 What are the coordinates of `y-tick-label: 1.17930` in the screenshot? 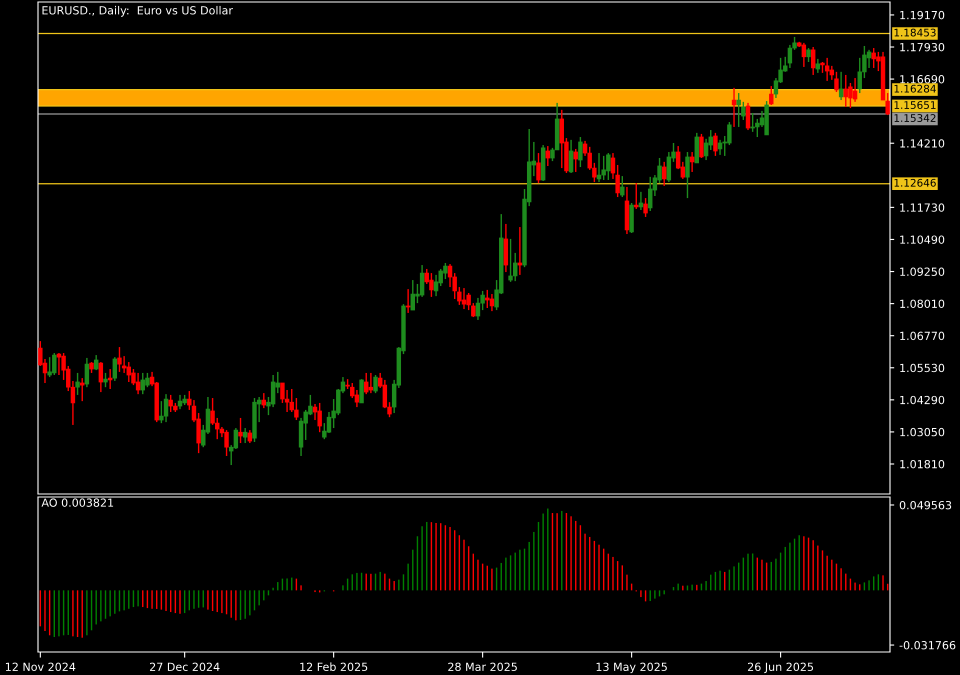 It's located at (922, 47).